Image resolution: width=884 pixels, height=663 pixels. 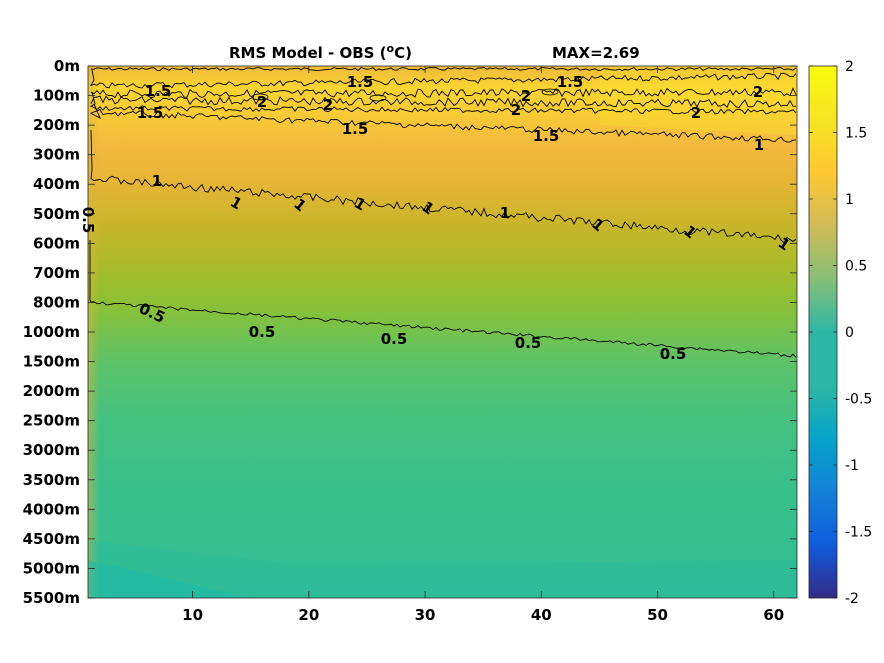 What do you see at coordinates (51, 391) in the screenshot?
I see `y-tick-label: 2000m` at bounding box center [51, 391].